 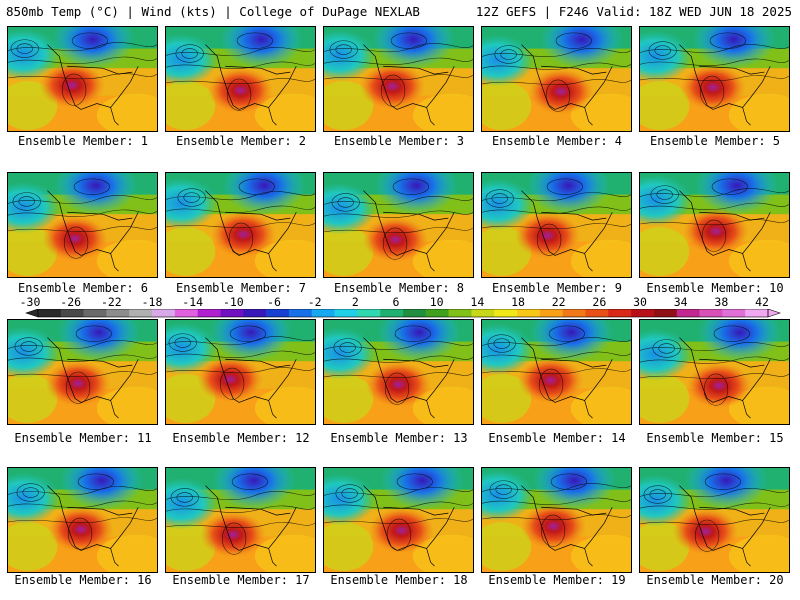 I want to click on ensemble-member-label: Ensemble Member: 12, so click(x=241, y=438).